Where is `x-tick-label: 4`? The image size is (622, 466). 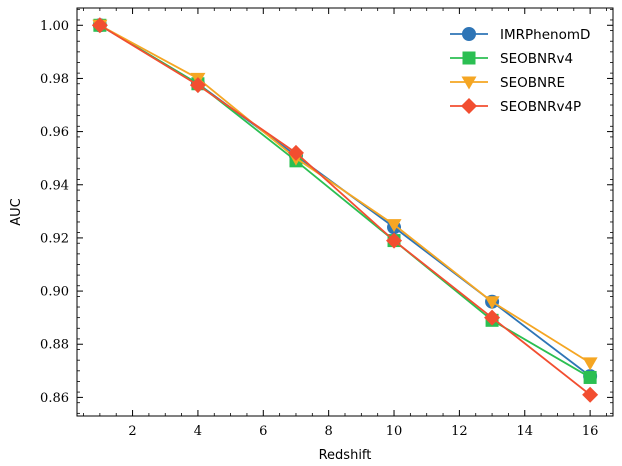
x-tick-label: 4 is located at coordinates (198, 431).